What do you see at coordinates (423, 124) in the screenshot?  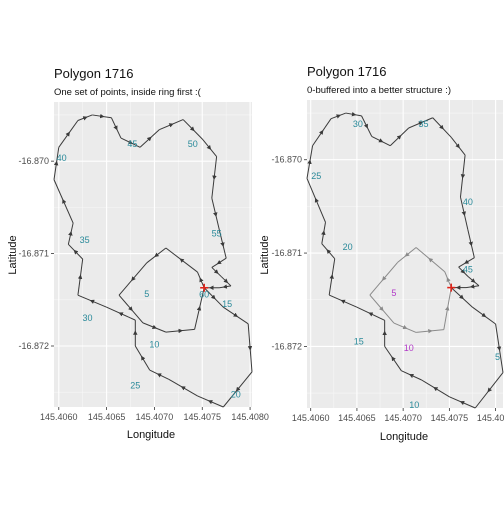 I see `right-vertex-label: 35` at bounding box center [423, 124].